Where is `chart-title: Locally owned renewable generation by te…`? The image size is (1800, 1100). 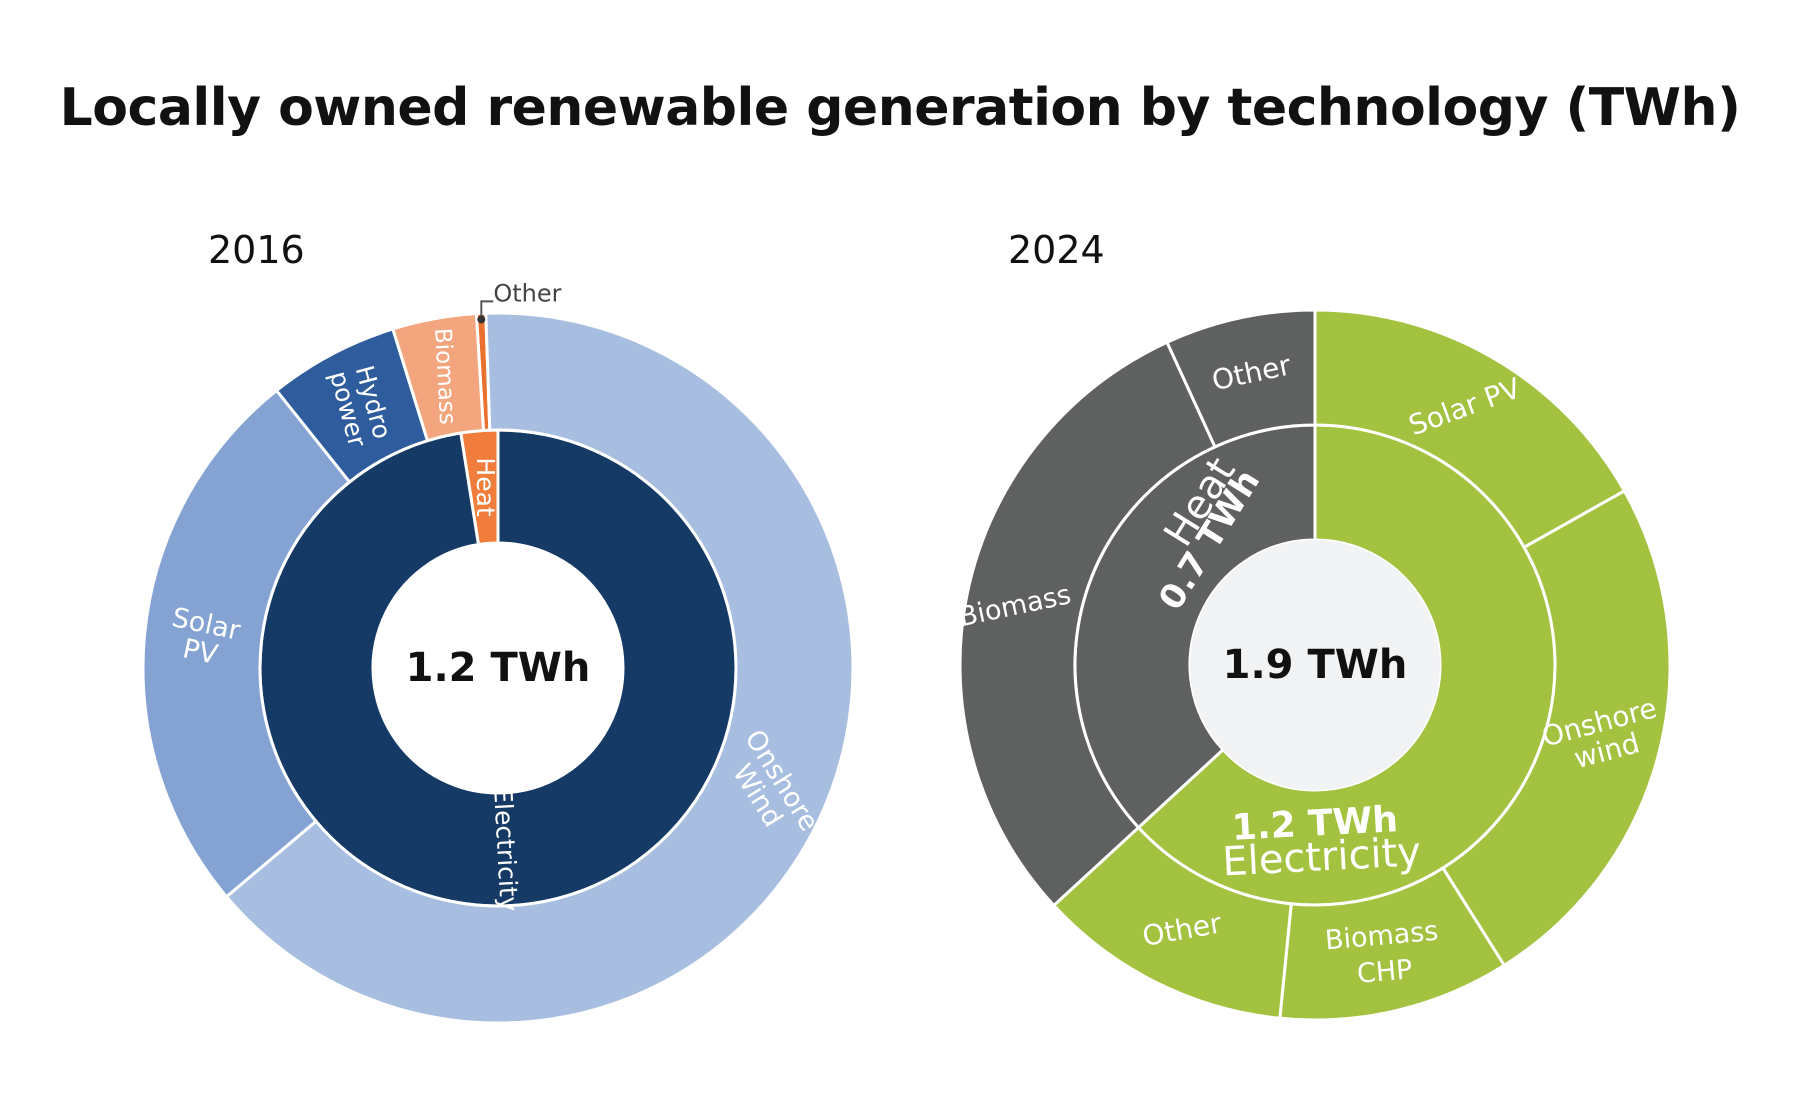
chart-title: Locally owned renewable generation by te… is located at coordinates (900, 108).